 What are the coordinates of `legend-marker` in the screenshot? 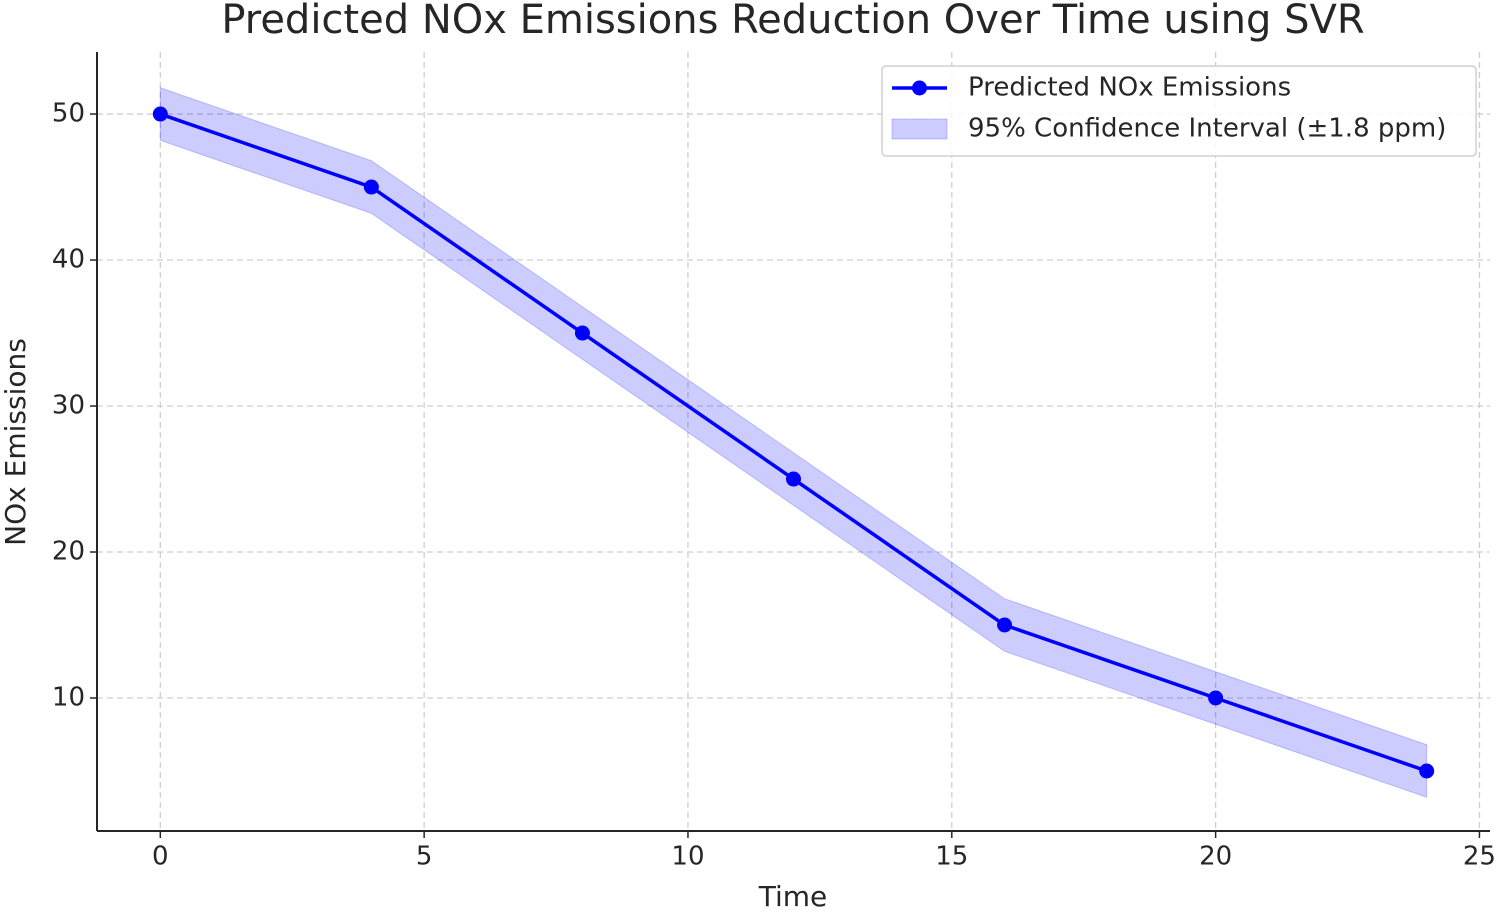 It's located at (919, 88).